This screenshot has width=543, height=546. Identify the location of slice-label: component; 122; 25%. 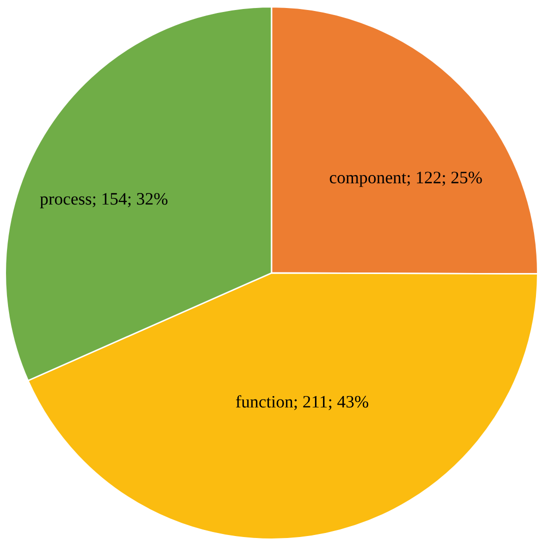
(406, 179).